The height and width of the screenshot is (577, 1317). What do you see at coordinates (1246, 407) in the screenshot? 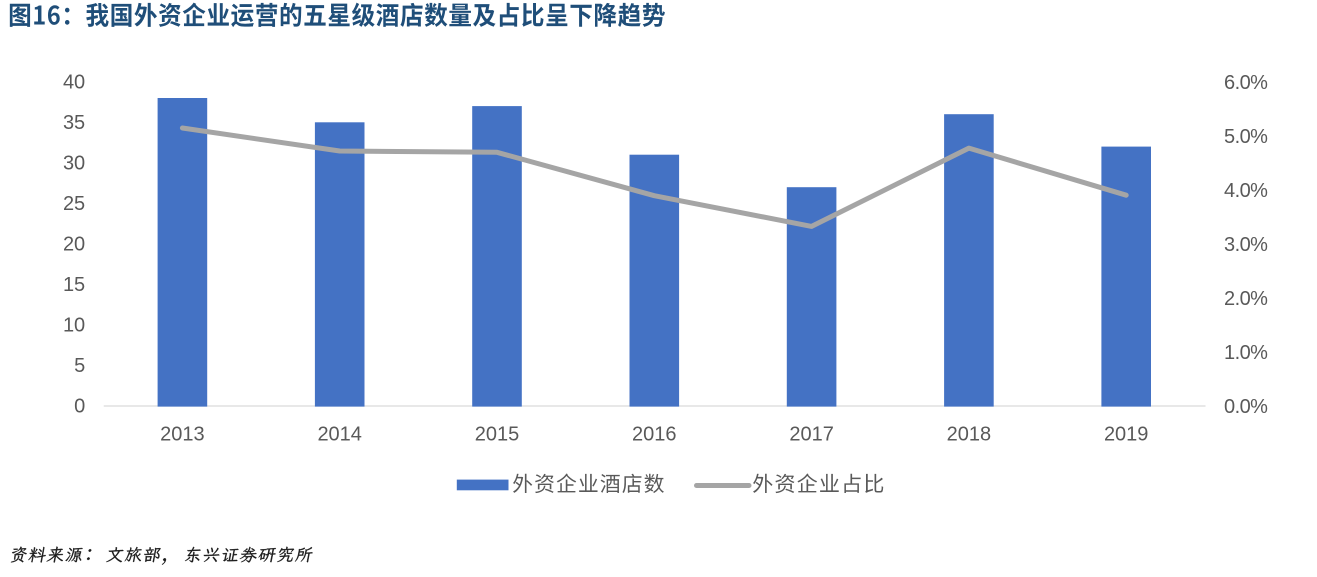
I see `svg-text: 0.0%` at bounding box center [1246, 407].